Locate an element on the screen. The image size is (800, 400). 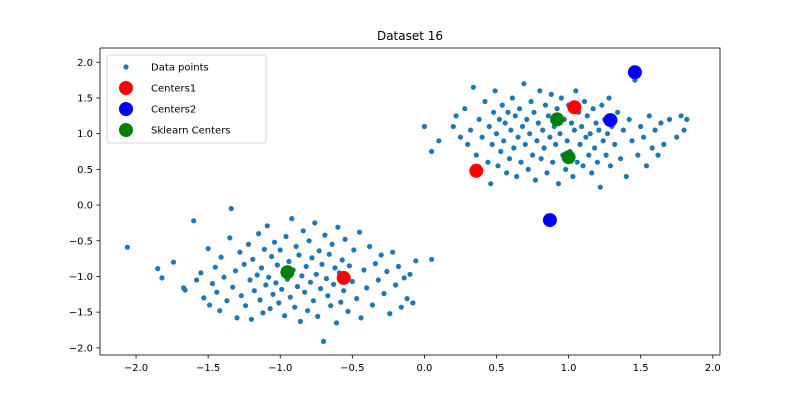
x-tick-label: 2.0 is located at coordinates (713, 368).